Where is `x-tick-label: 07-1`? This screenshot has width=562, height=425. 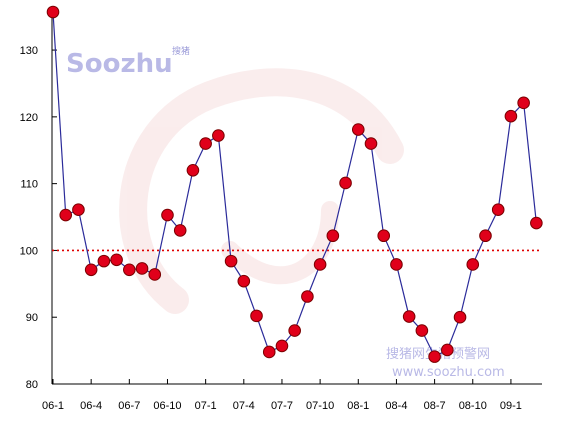 x-tick-label: 07-1 is located at coordinates (206, 406).